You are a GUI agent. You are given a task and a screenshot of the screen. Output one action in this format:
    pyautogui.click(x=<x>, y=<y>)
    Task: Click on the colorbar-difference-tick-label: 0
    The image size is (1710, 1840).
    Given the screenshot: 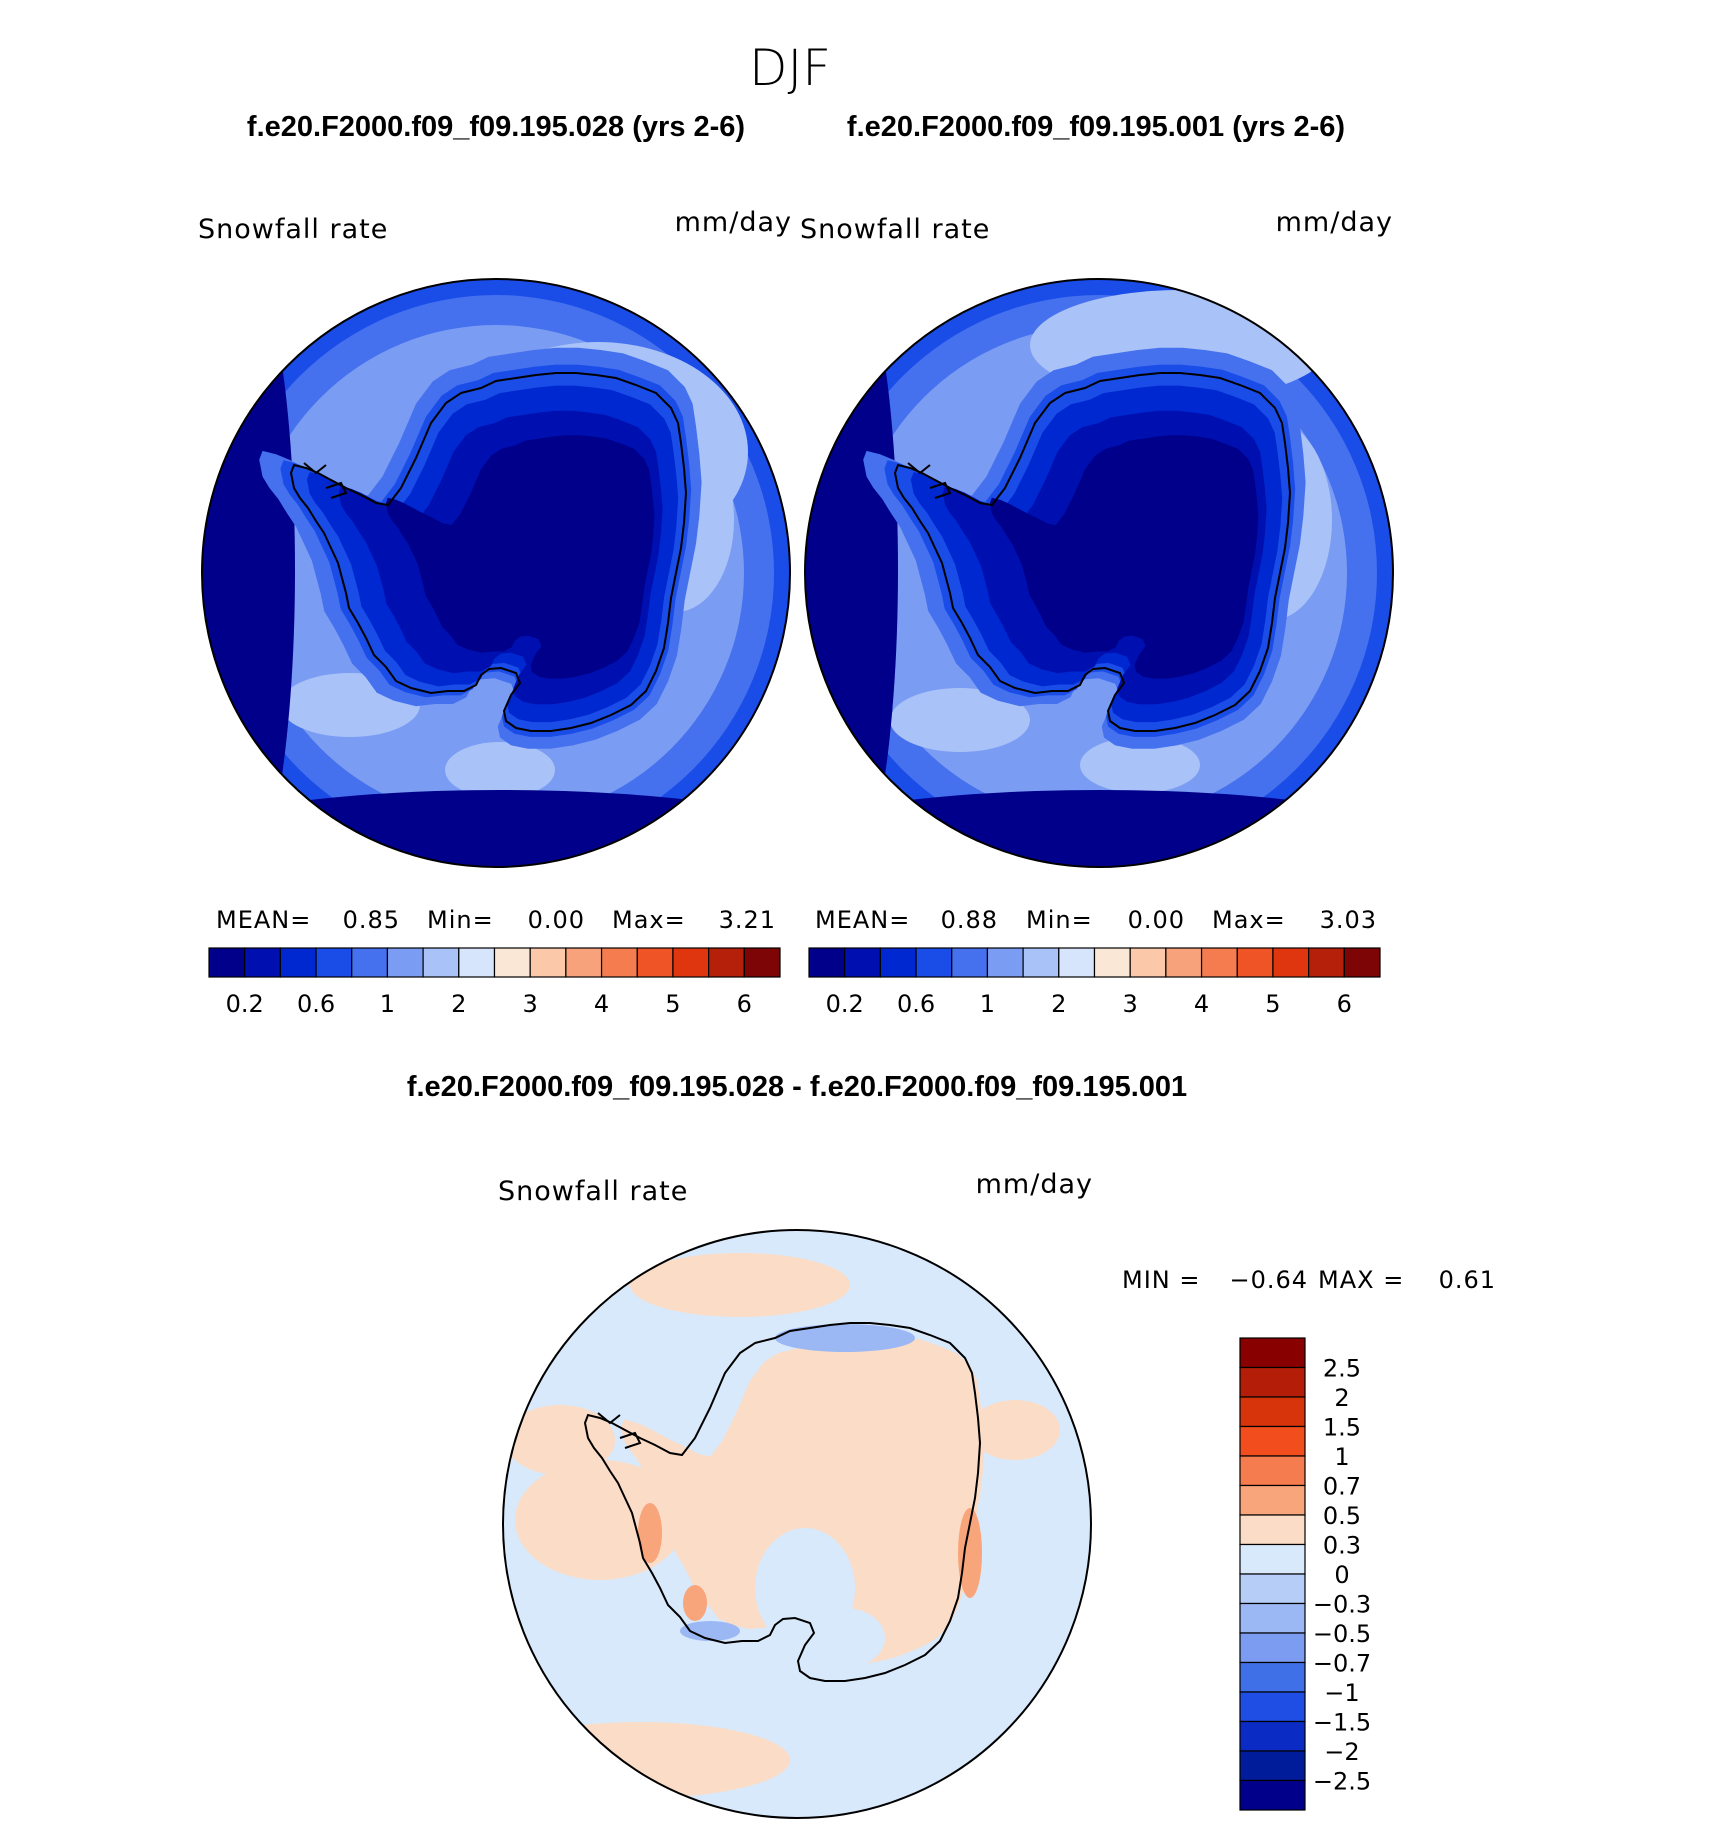 What is the action you would take?
    pyautogui.click(x=1341, y=1575)
    